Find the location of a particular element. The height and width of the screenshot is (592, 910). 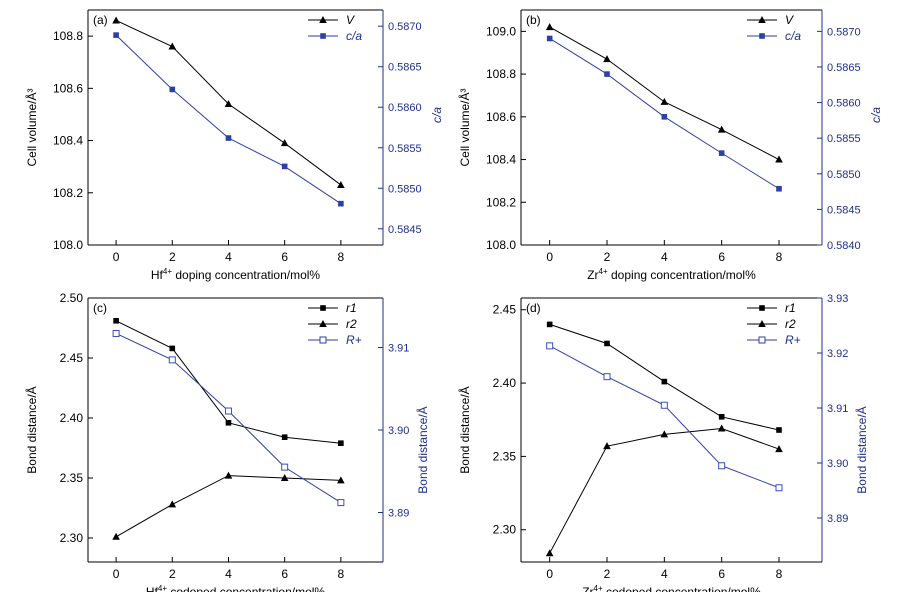

panel-label: (d) is located at coordinates (533, 308).